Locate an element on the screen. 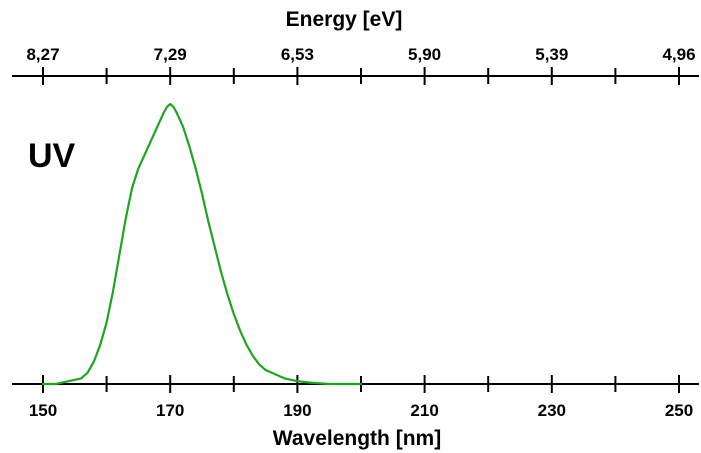  uv-label: UV is located at coordinates (52, 156).